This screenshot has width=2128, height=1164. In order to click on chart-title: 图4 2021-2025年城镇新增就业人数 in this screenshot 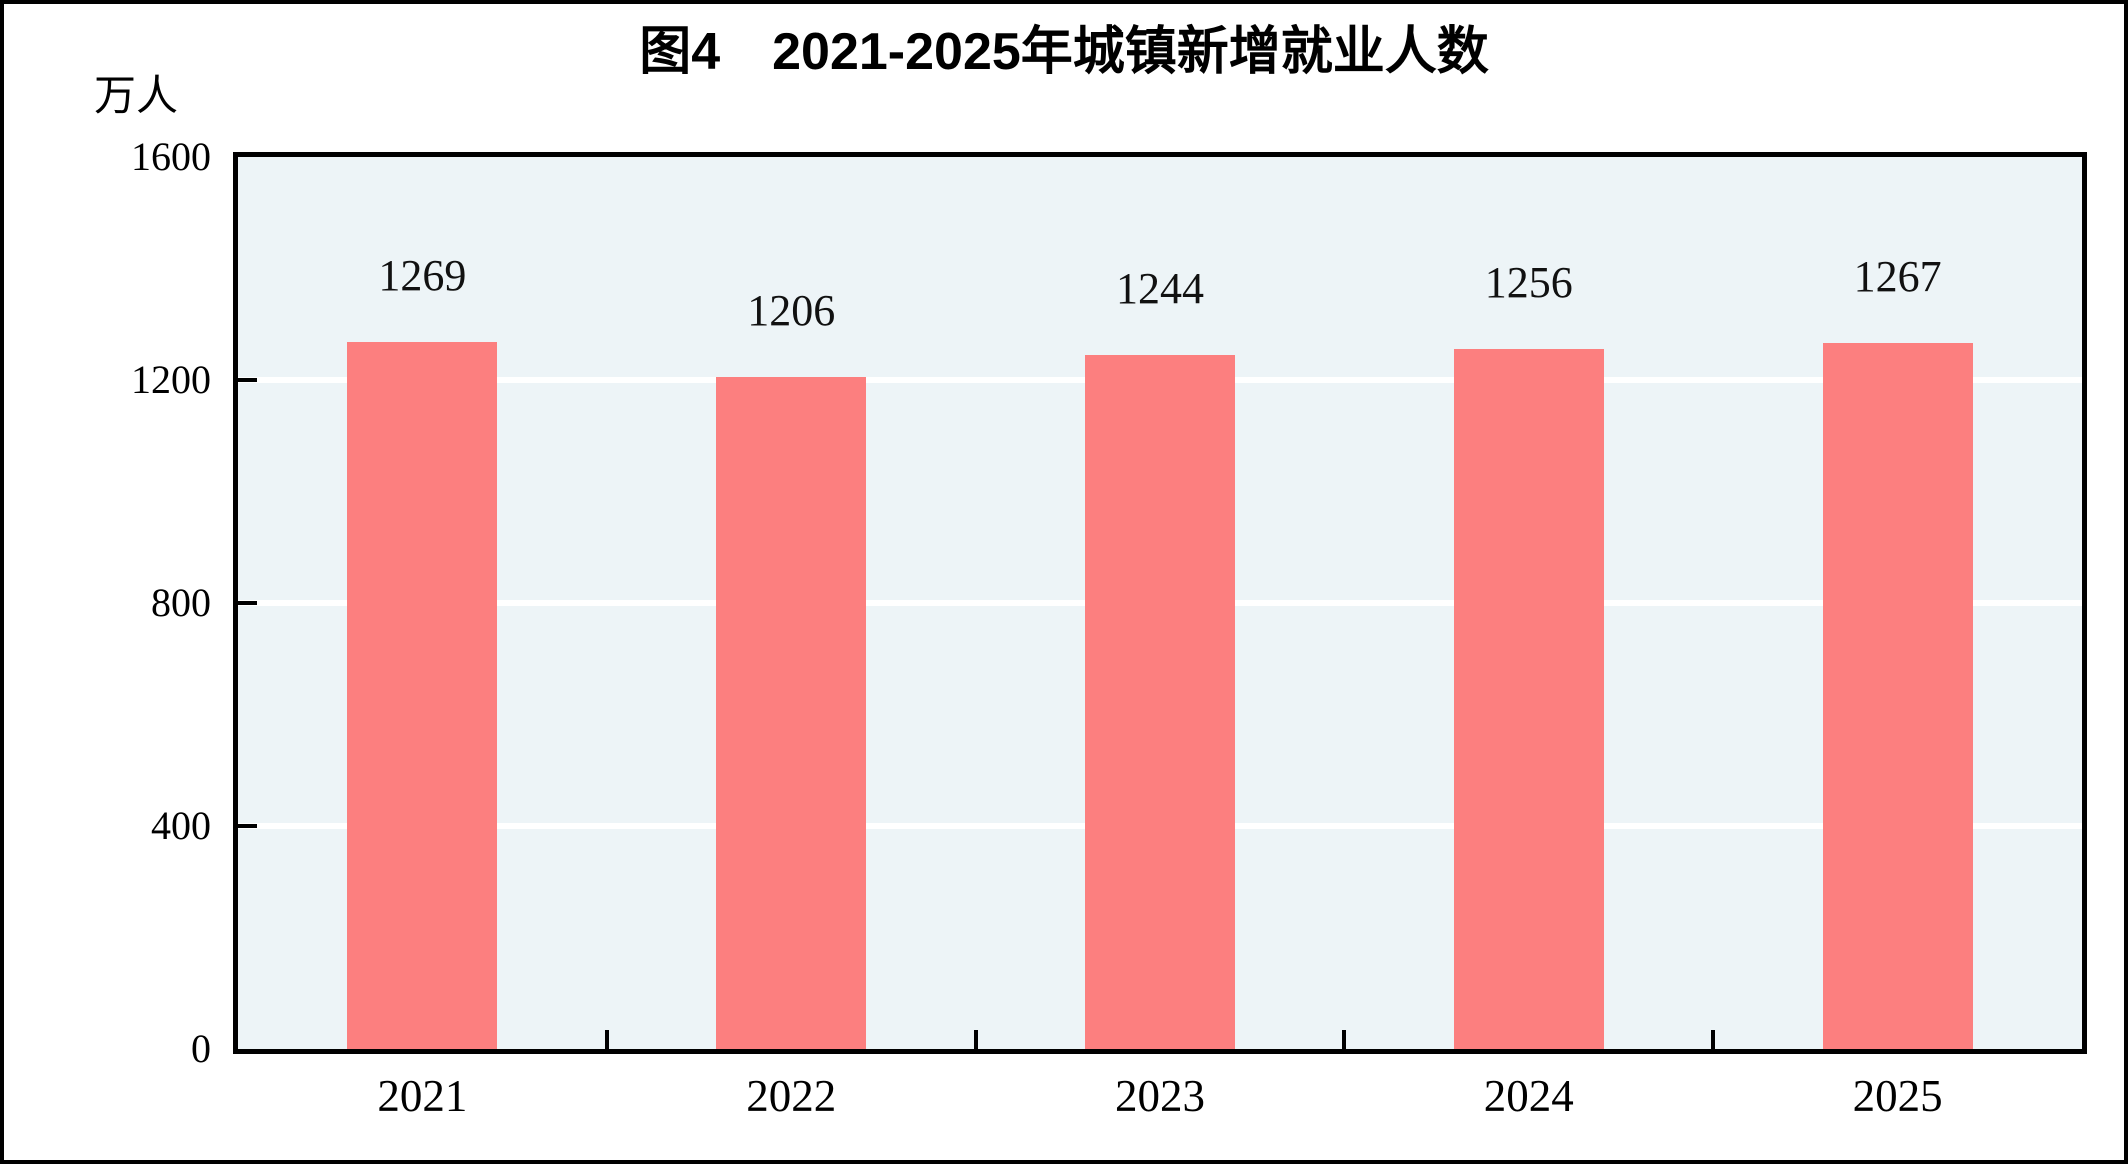, I will do `click(1064, 52)`.